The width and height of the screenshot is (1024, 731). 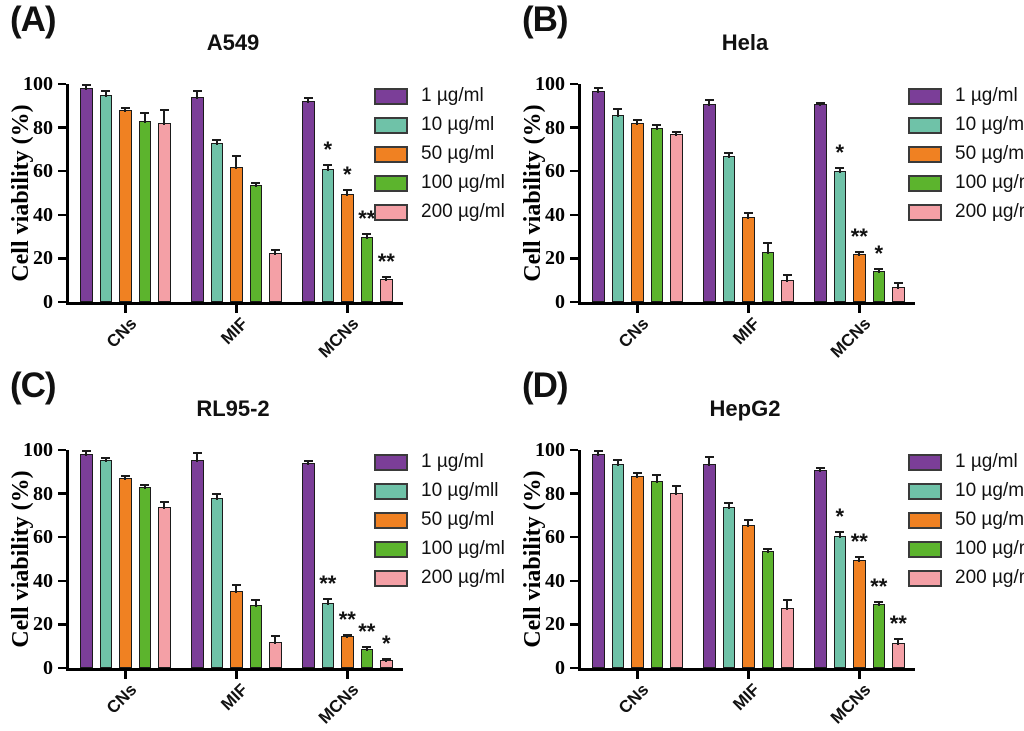 What do you see at coordinates (38, 450) in the screenshot?
I see `y-tick-label: 100` at bounding box center [38, 450].